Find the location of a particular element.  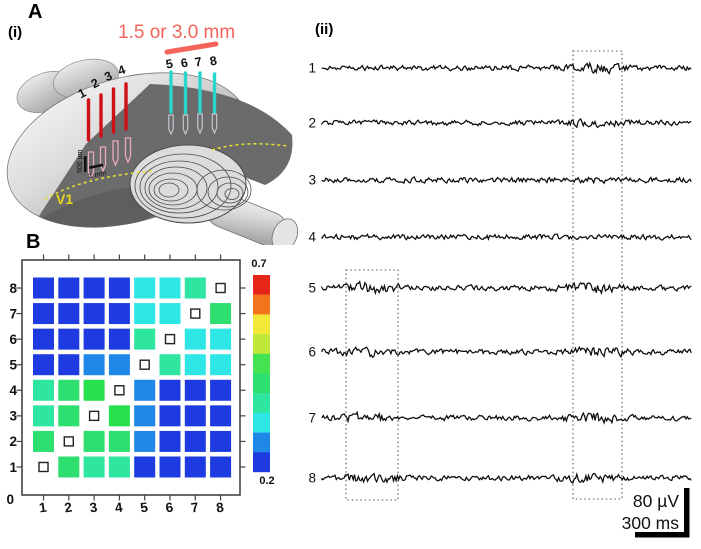

cyan-electrode-group: 5 6 7 8 is located at coordinates (191, 84).